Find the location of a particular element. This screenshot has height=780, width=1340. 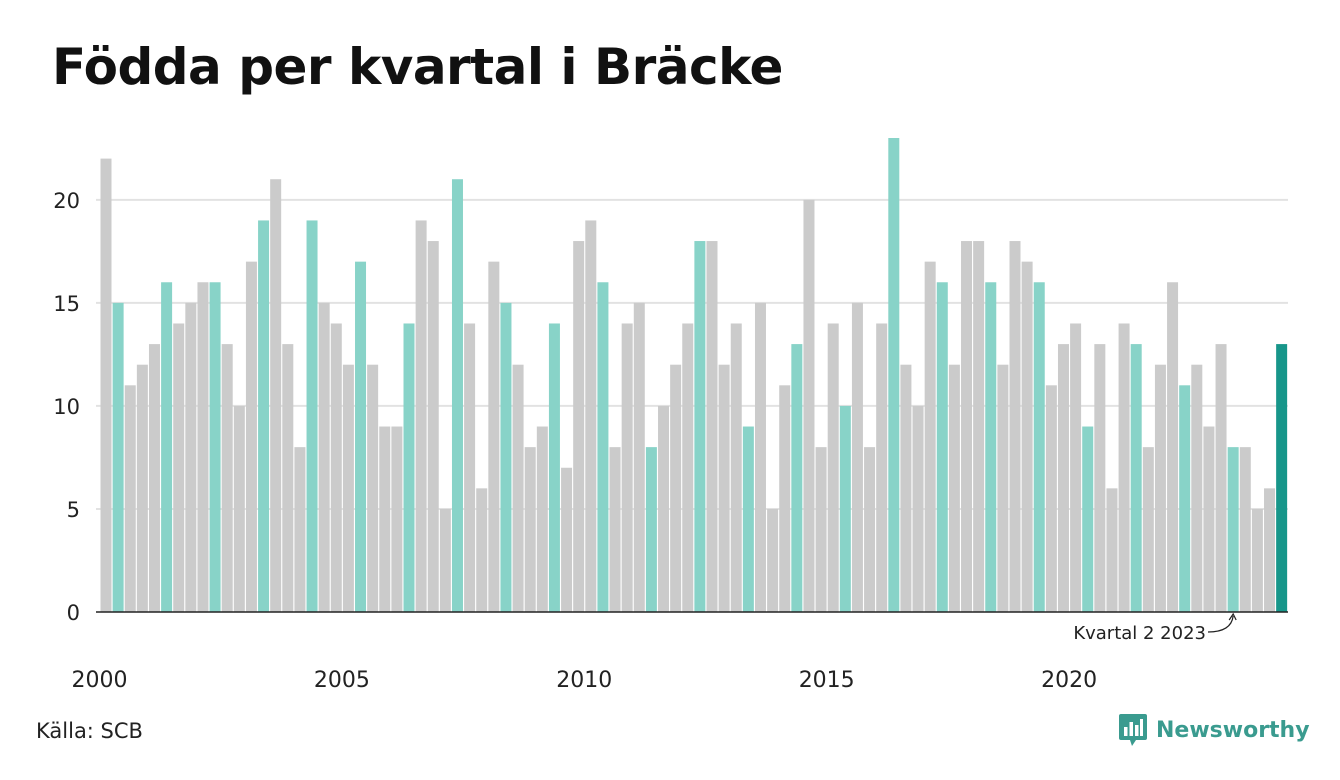

brand-logo: Newsworthy is located at coordinates (1214, 730).